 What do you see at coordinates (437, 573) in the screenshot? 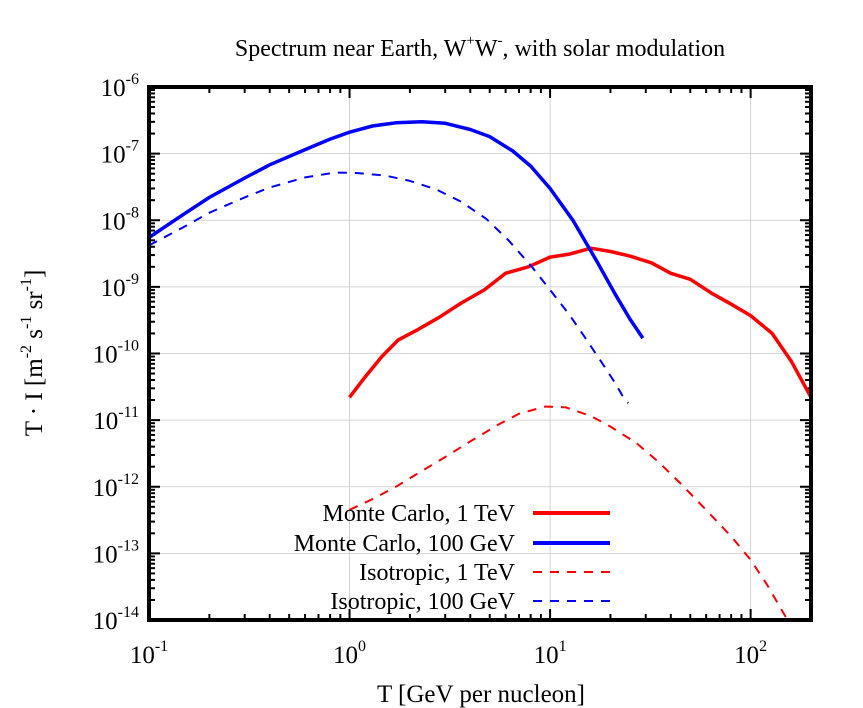
I see `legend-label-iso-1tev: Isotropic, 1 TeV` at bounding box center [437, 573].